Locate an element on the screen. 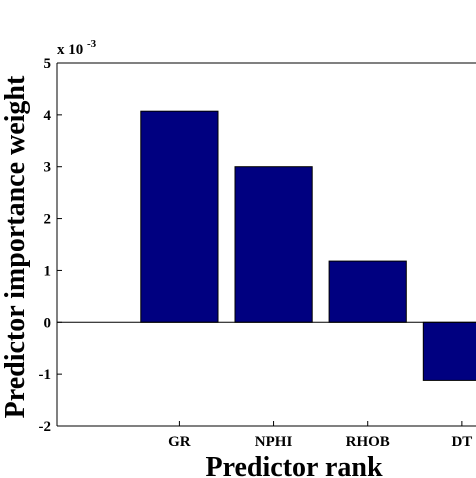 The width and height of the screenshot is (476, 478). x-axis-title: Predictor rank is located at coordinates (293, 465).